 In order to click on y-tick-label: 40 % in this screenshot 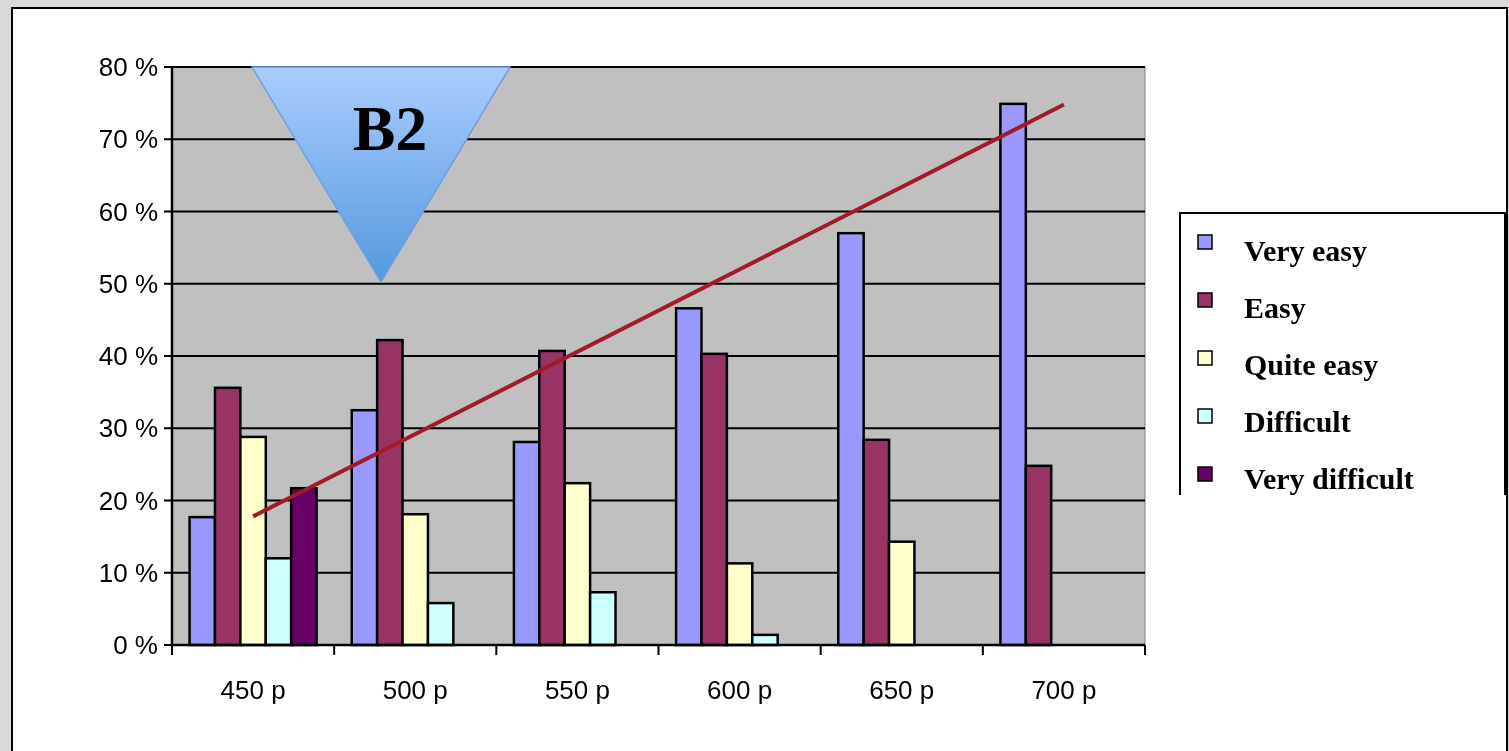, I will do `click(128, 356)`.